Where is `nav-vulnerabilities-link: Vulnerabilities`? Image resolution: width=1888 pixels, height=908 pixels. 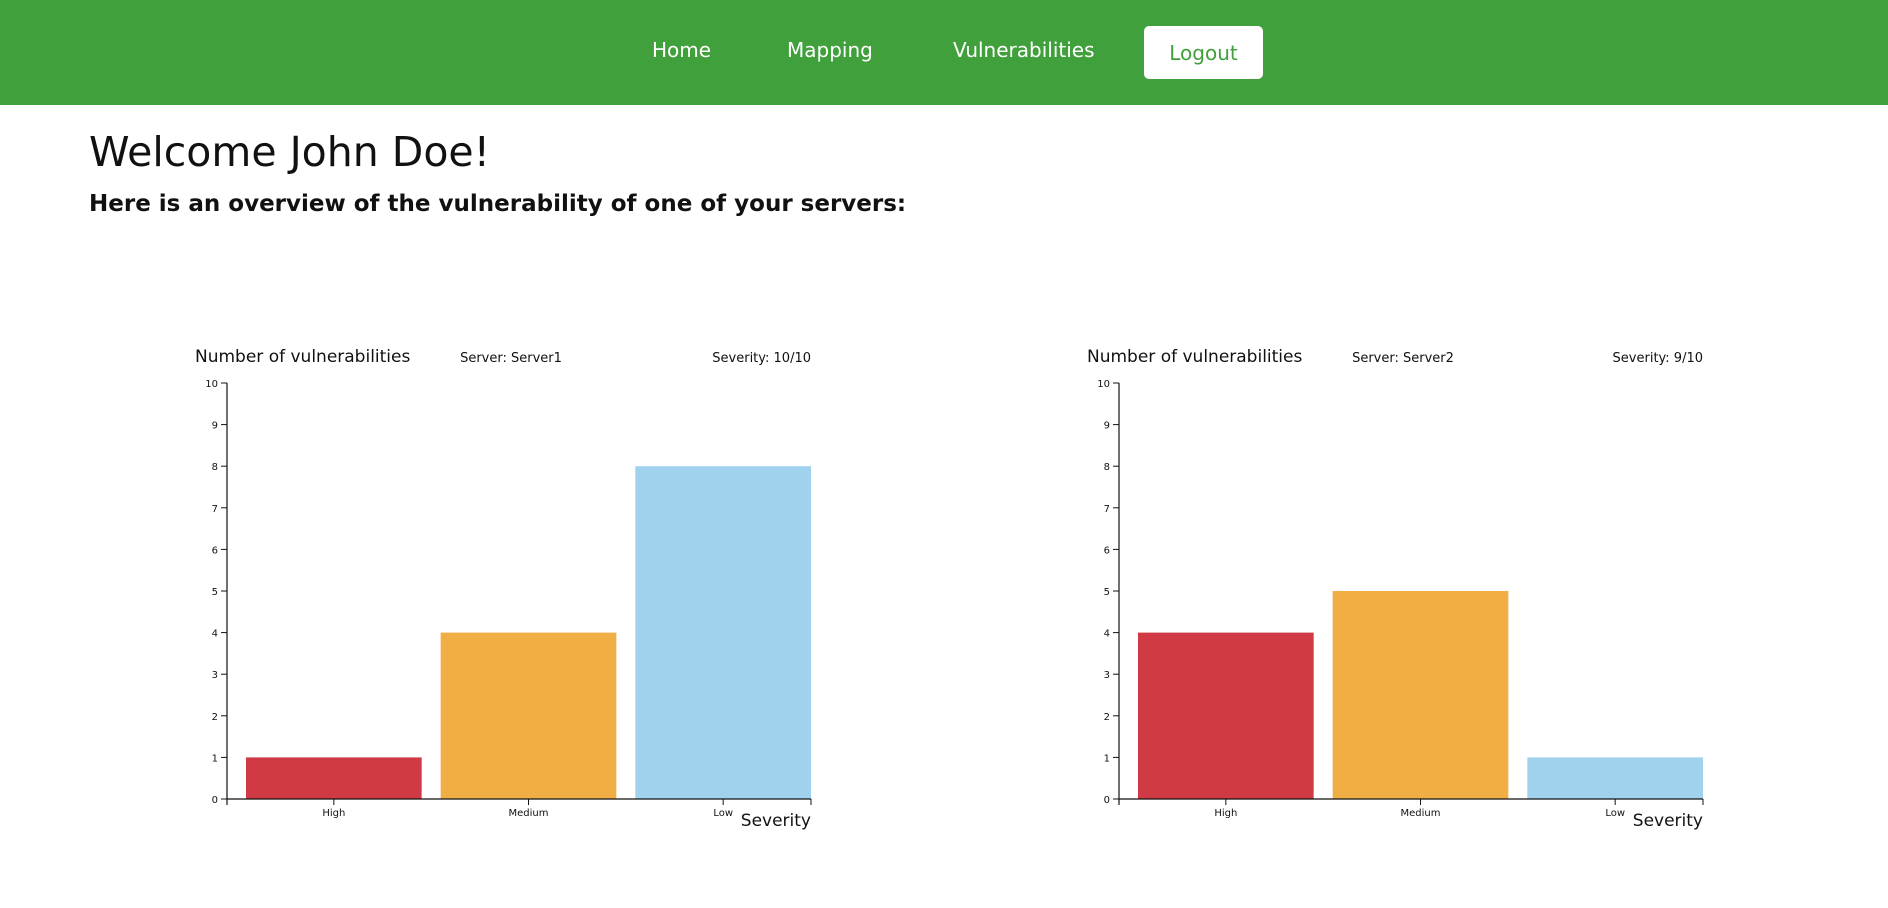
nav-vulnerabilities-link: Vulnerabilities is located at coordinates (1024, 50).